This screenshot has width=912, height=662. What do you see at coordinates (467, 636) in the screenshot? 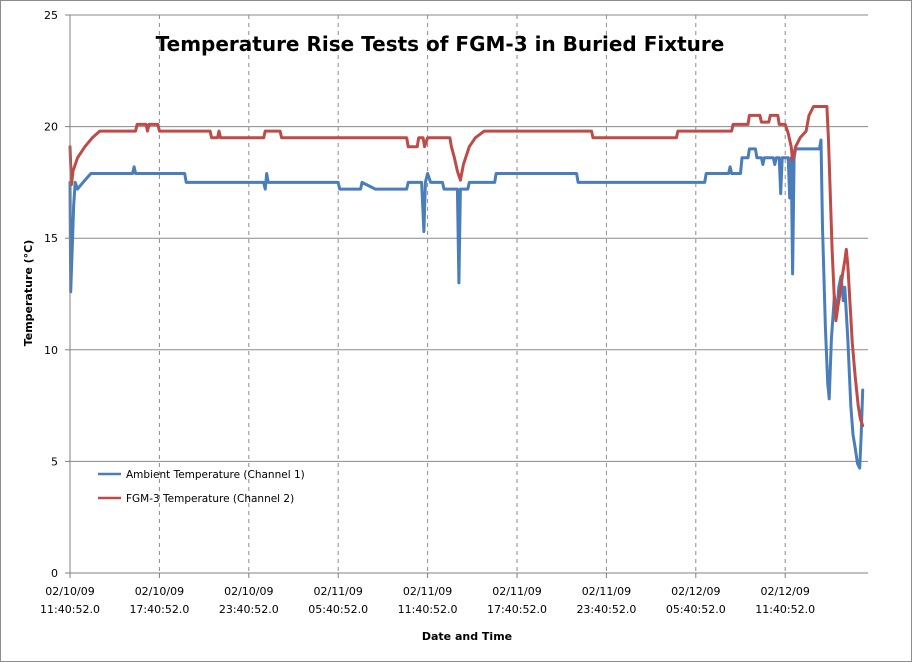
I see `x-axis-title: Date and Time` at bounding box center [467, 636].